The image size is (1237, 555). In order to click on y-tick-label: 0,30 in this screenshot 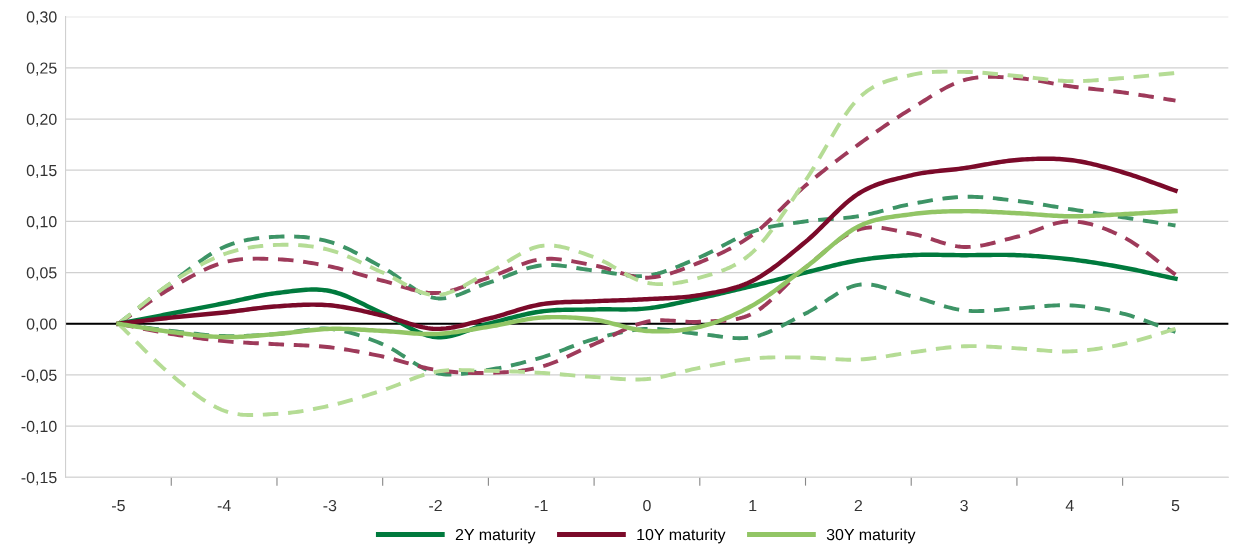, I will do `click(41, 18)`.